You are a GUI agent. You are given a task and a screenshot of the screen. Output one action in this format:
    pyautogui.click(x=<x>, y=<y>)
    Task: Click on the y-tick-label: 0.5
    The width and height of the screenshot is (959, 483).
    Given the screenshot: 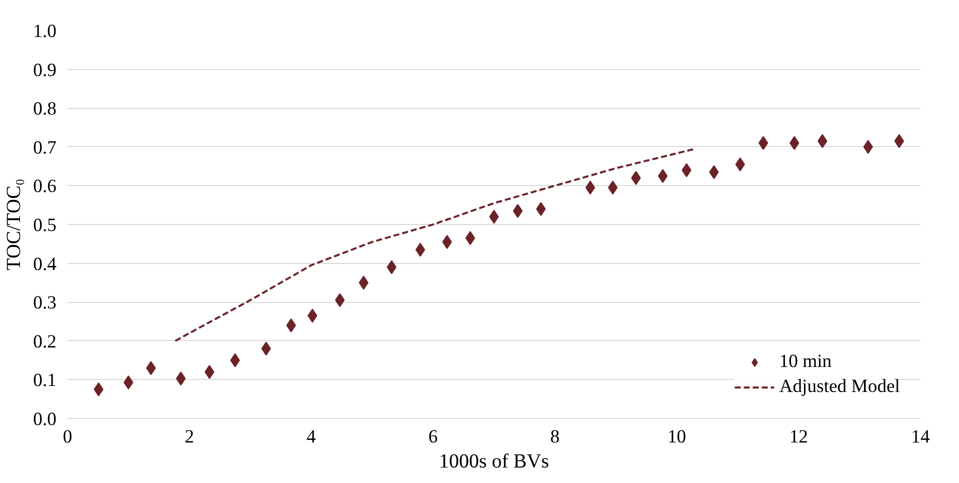 What is the action you would take?
    pyautogui.click(x=45, y=225)
    